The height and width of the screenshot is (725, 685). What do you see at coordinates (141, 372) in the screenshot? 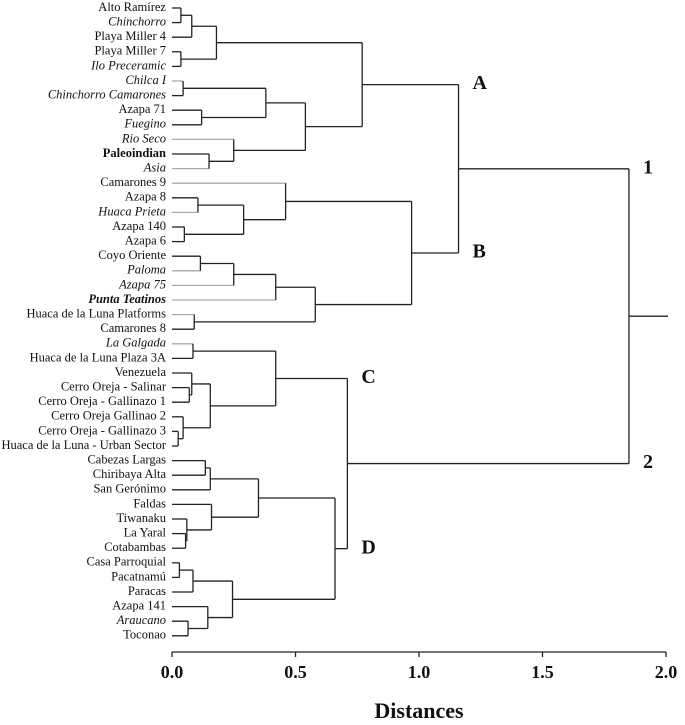
I see `leaf-label: Venezuela` at bounding box center [141, 372].